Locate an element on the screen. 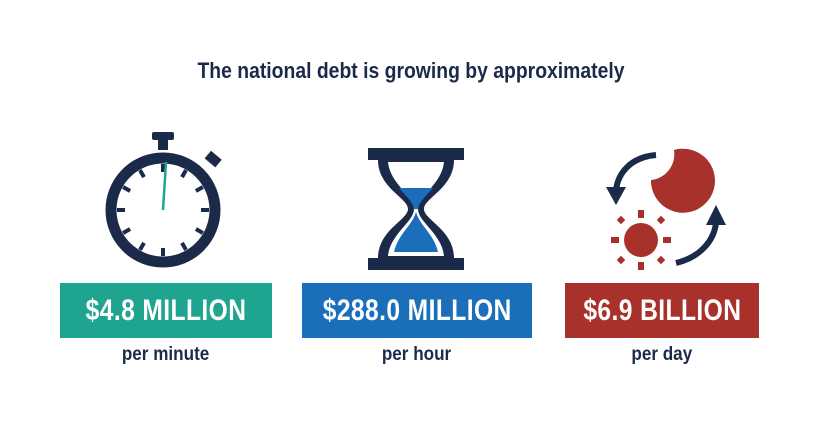  stat-period-day: per day is located at coordinates (662, 355).